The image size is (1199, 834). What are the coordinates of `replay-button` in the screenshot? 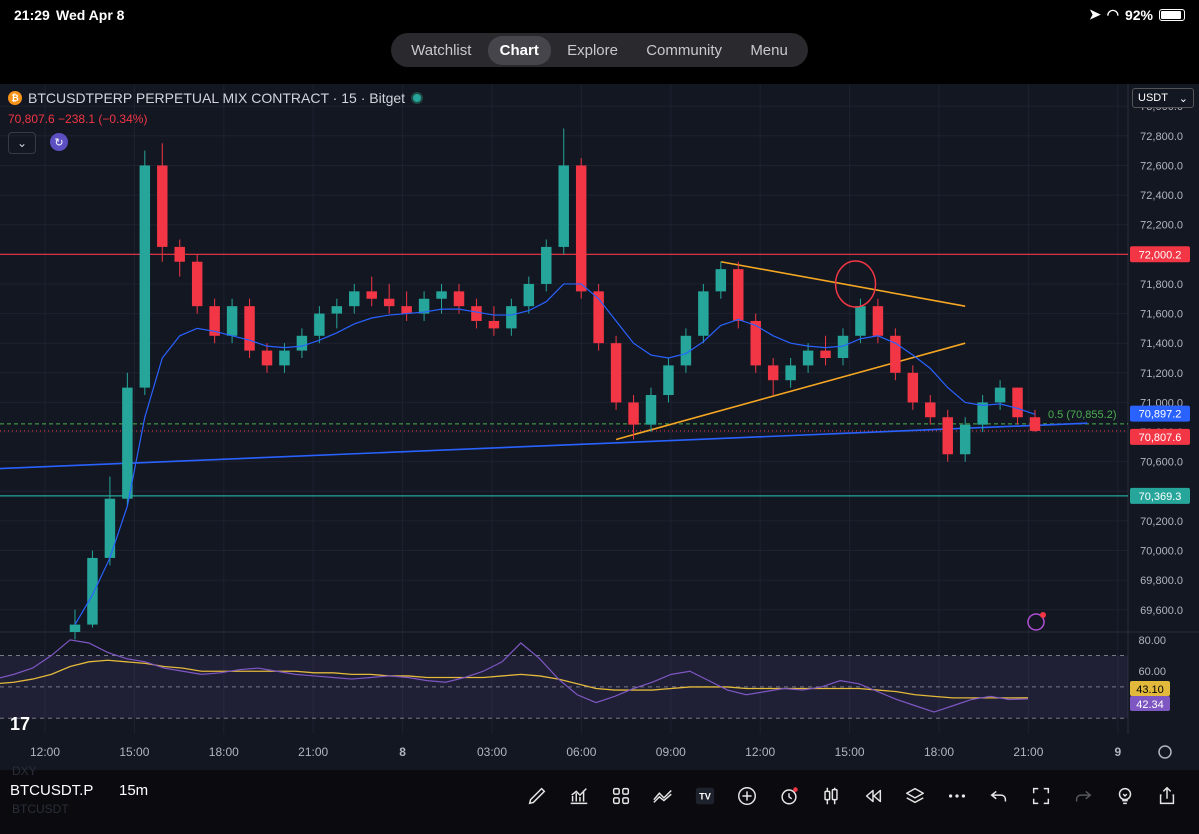 It's located at (873, 796).